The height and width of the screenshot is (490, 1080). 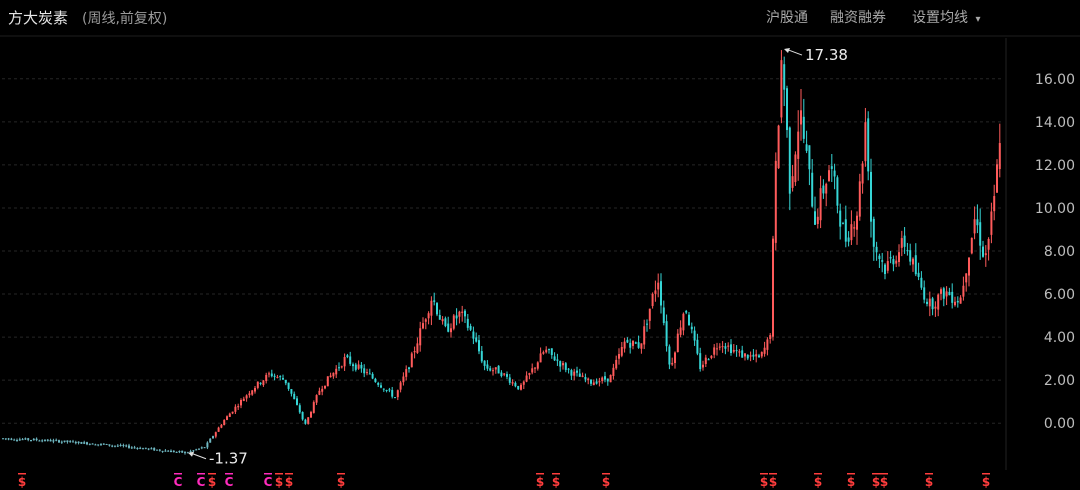 I want to click on tab-margin-trading: 融资融券, so click(x=858, y=18).